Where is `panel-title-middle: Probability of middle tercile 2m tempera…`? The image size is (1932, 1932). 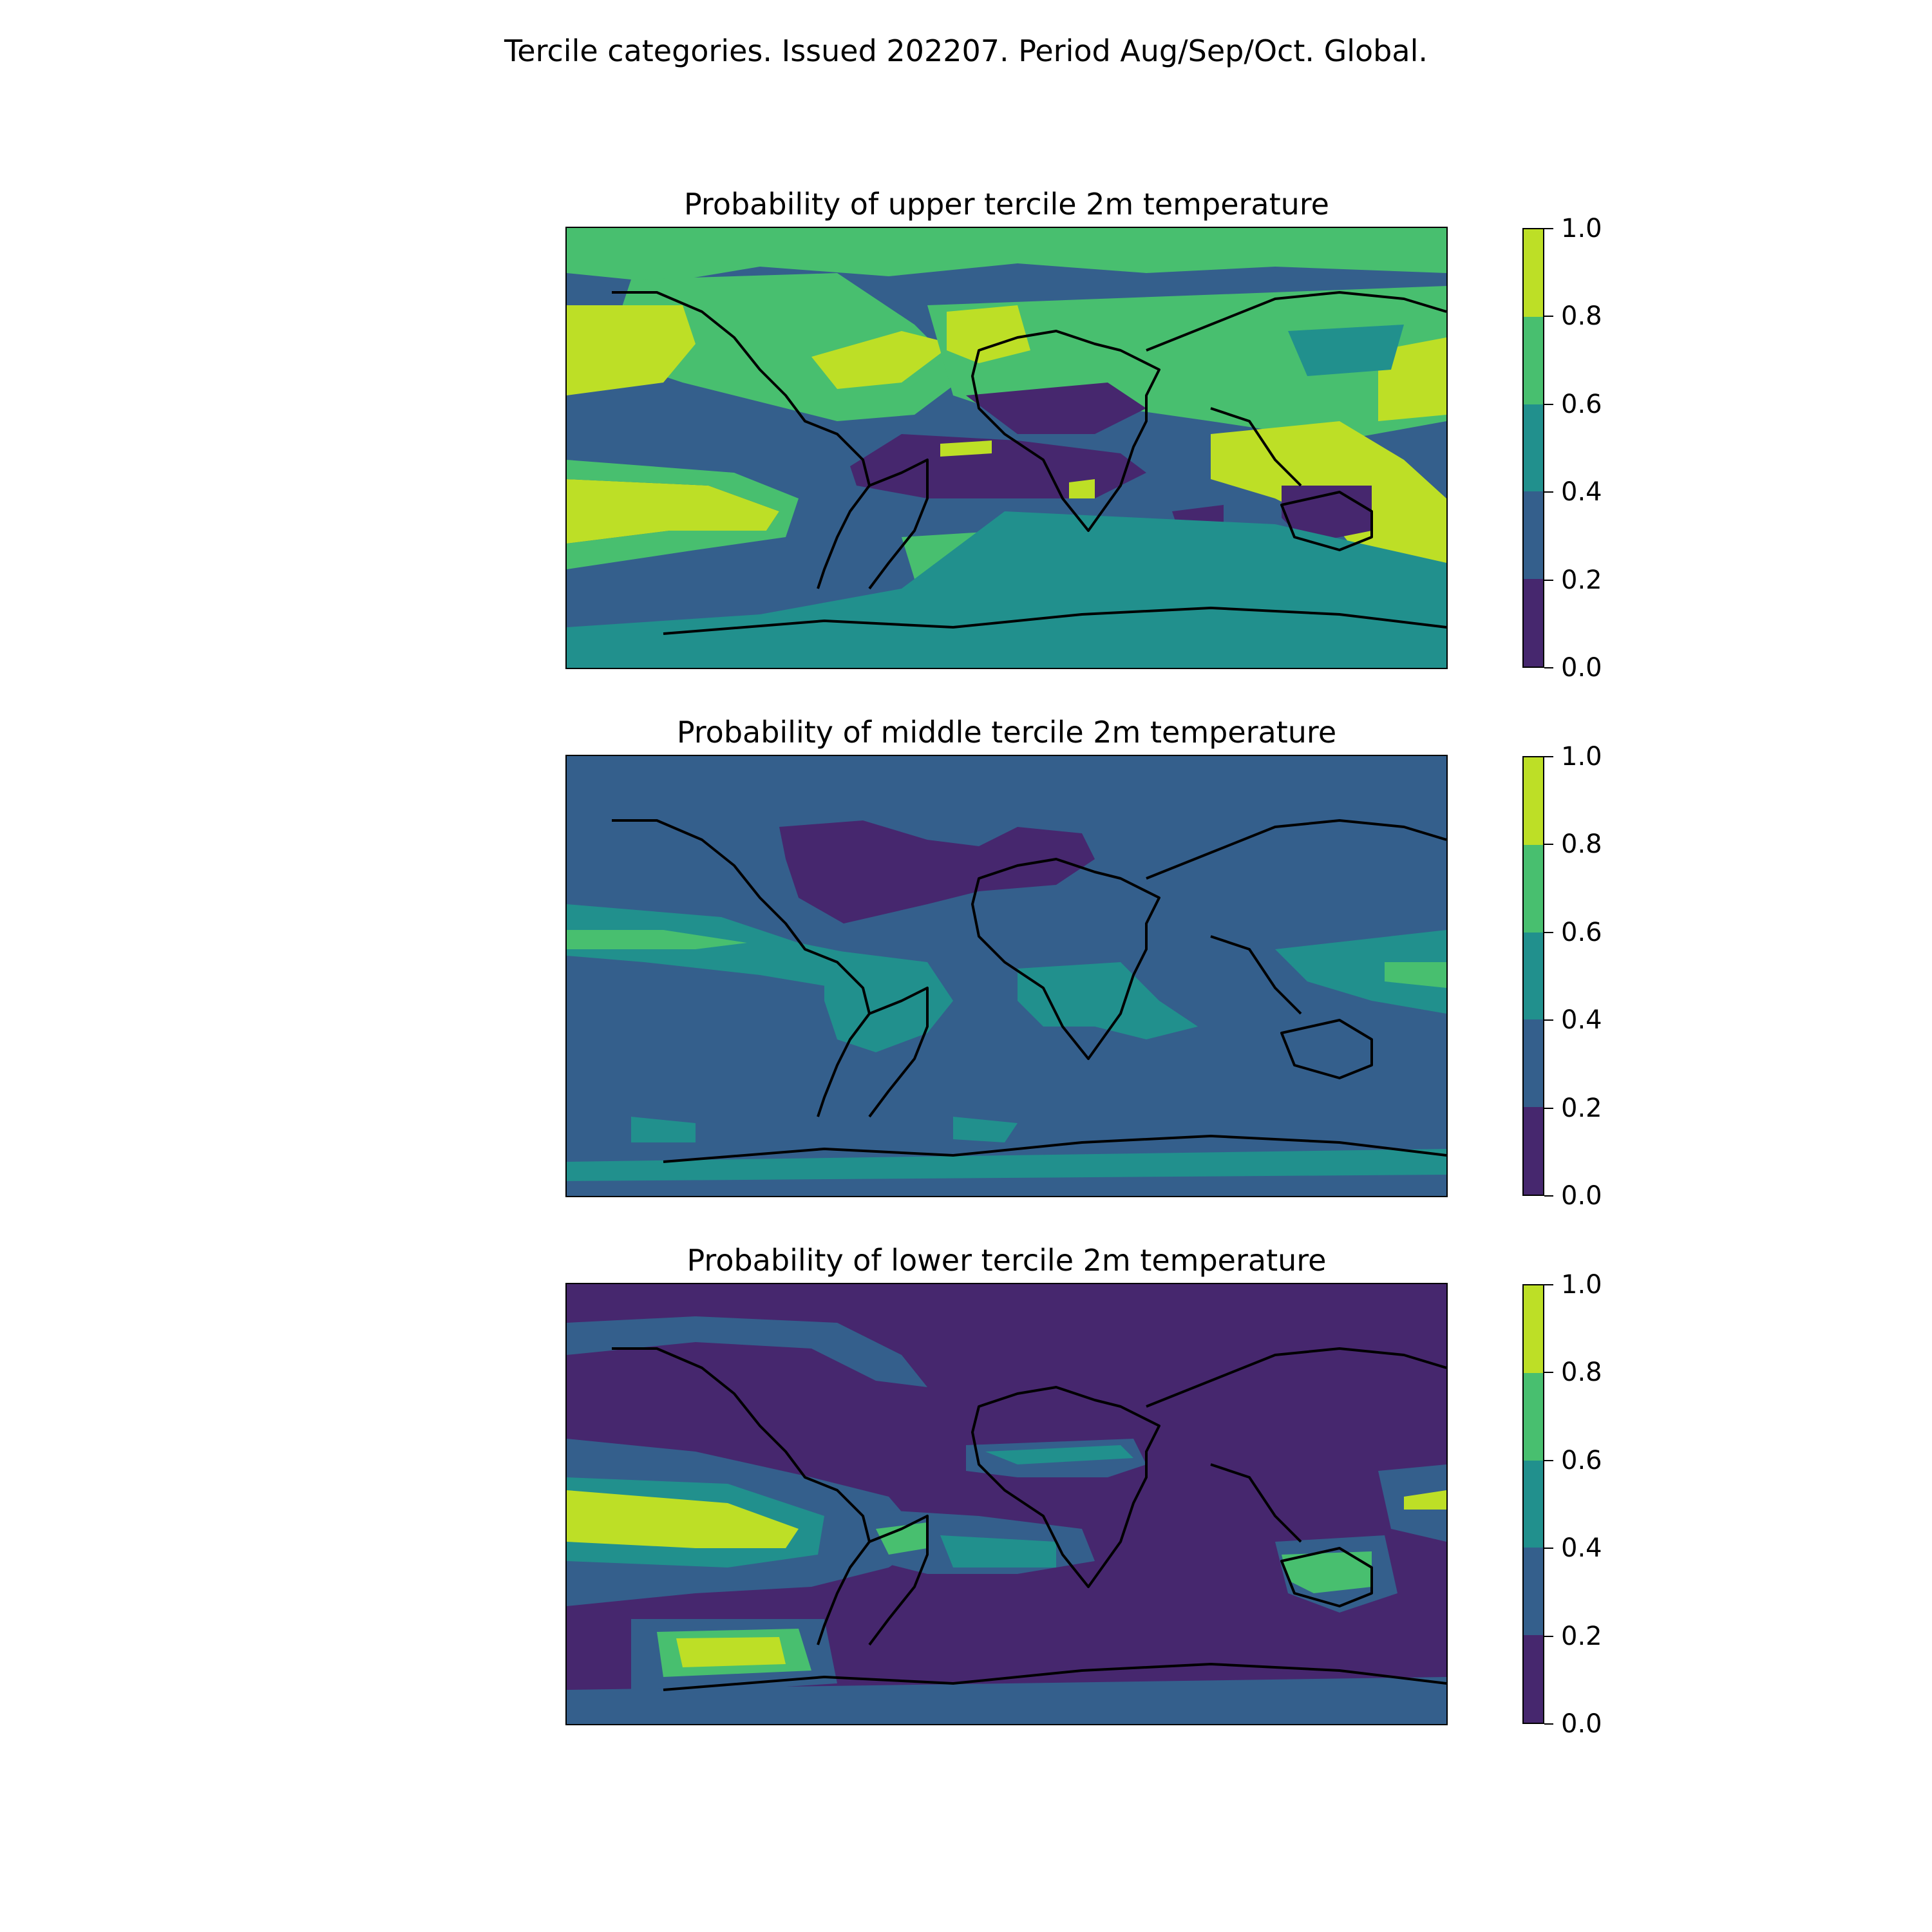
panel-title-middle: Probability of middle tercile 2m tempera… is located at coordinates (1007, 732).